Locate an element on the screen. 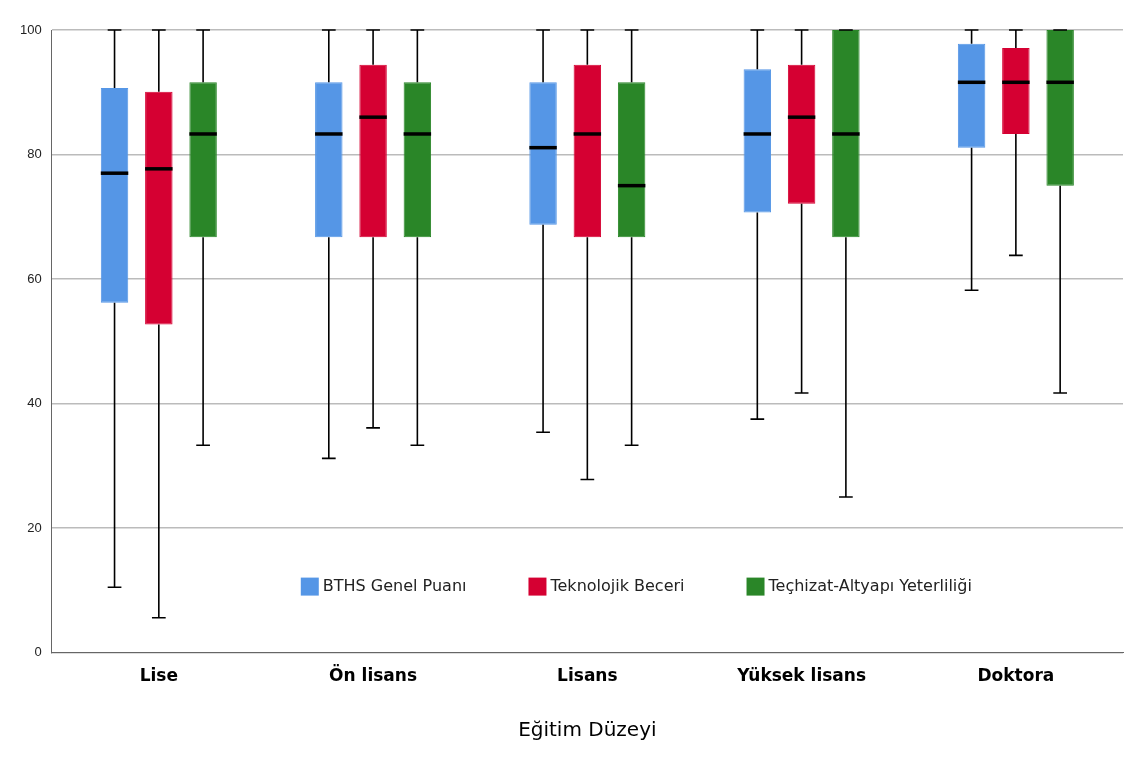 This screenshot has width=1133, height=767. y-tick-label: 40 is located at coordinates (34, 403).